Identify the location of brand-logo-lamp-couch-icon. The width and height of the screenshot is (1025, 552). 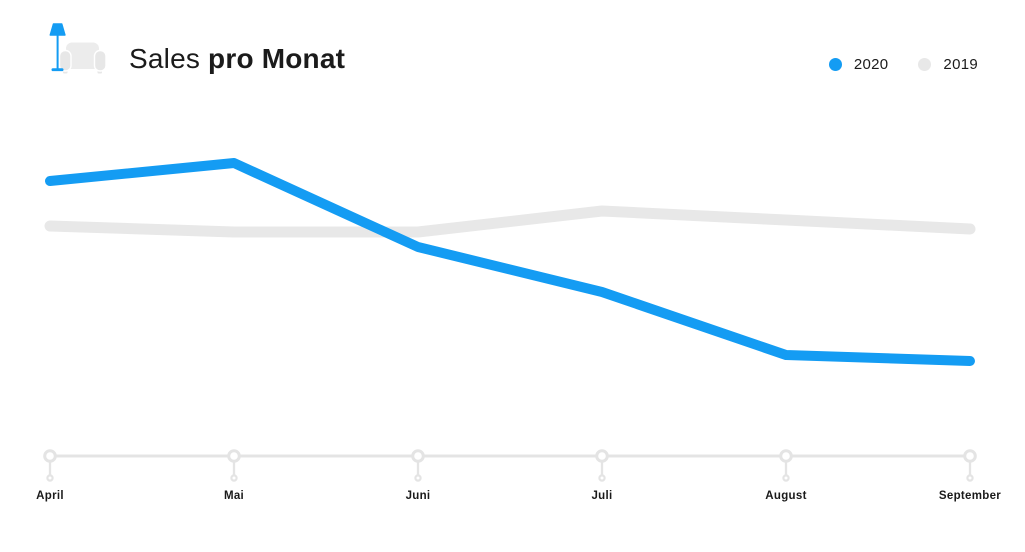
(78, 48).